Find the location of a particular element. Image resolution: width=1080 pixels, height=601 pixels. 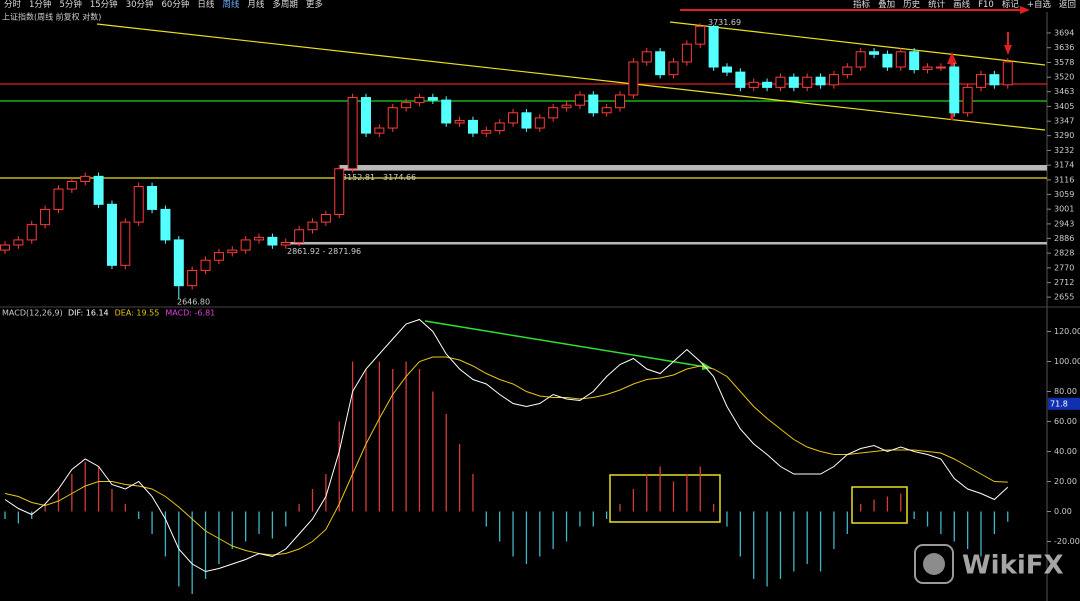

y-tick-label: 3116 is located at coordinates (1064, 179).